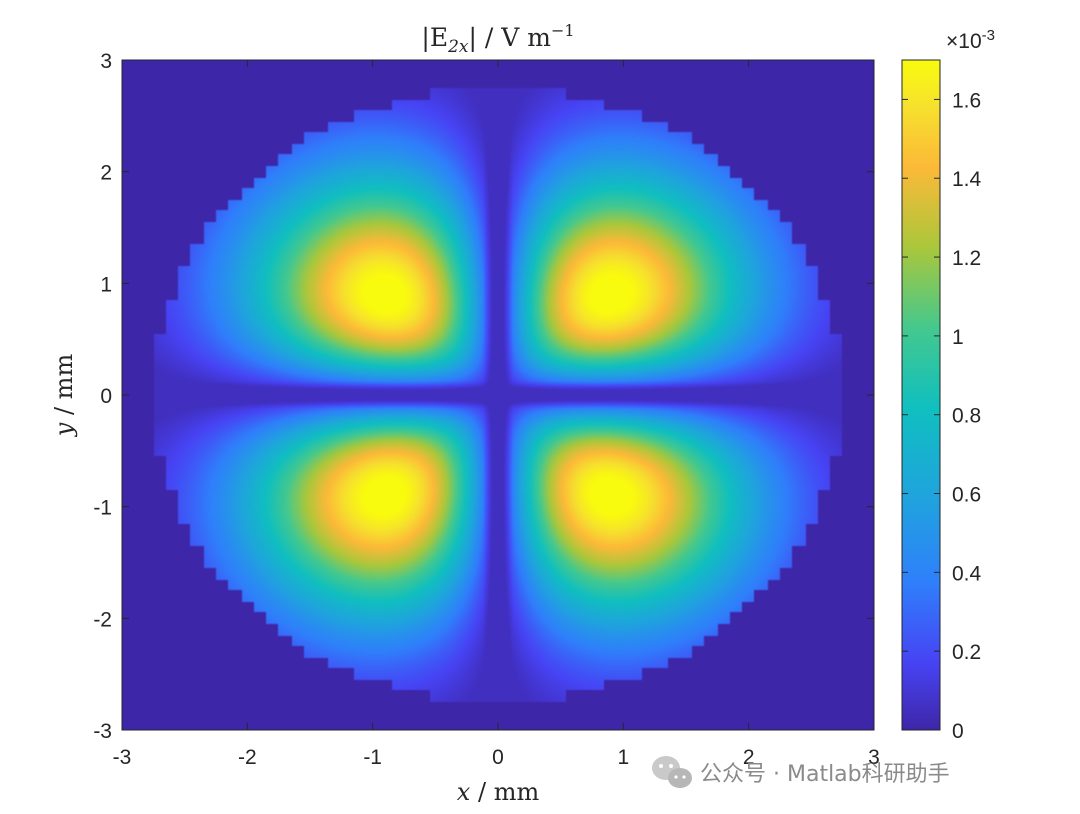  Describe the element at coordinates (967, 179) in the screenshot. I see `colorbar-tick-label: 1.4` at that location.